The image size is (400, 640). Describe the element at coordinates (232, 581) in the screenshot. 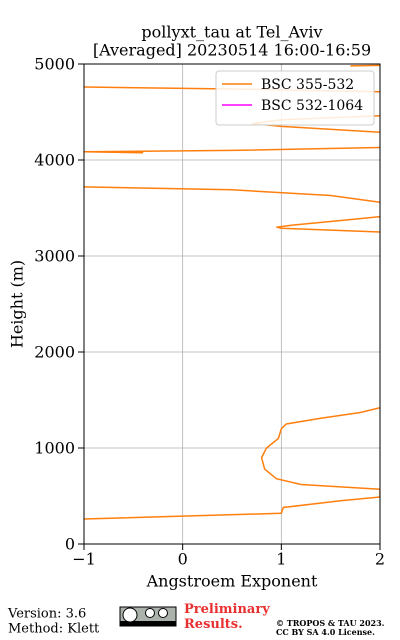

I see `x-axis-label: Angstroem Exponent` at that location.